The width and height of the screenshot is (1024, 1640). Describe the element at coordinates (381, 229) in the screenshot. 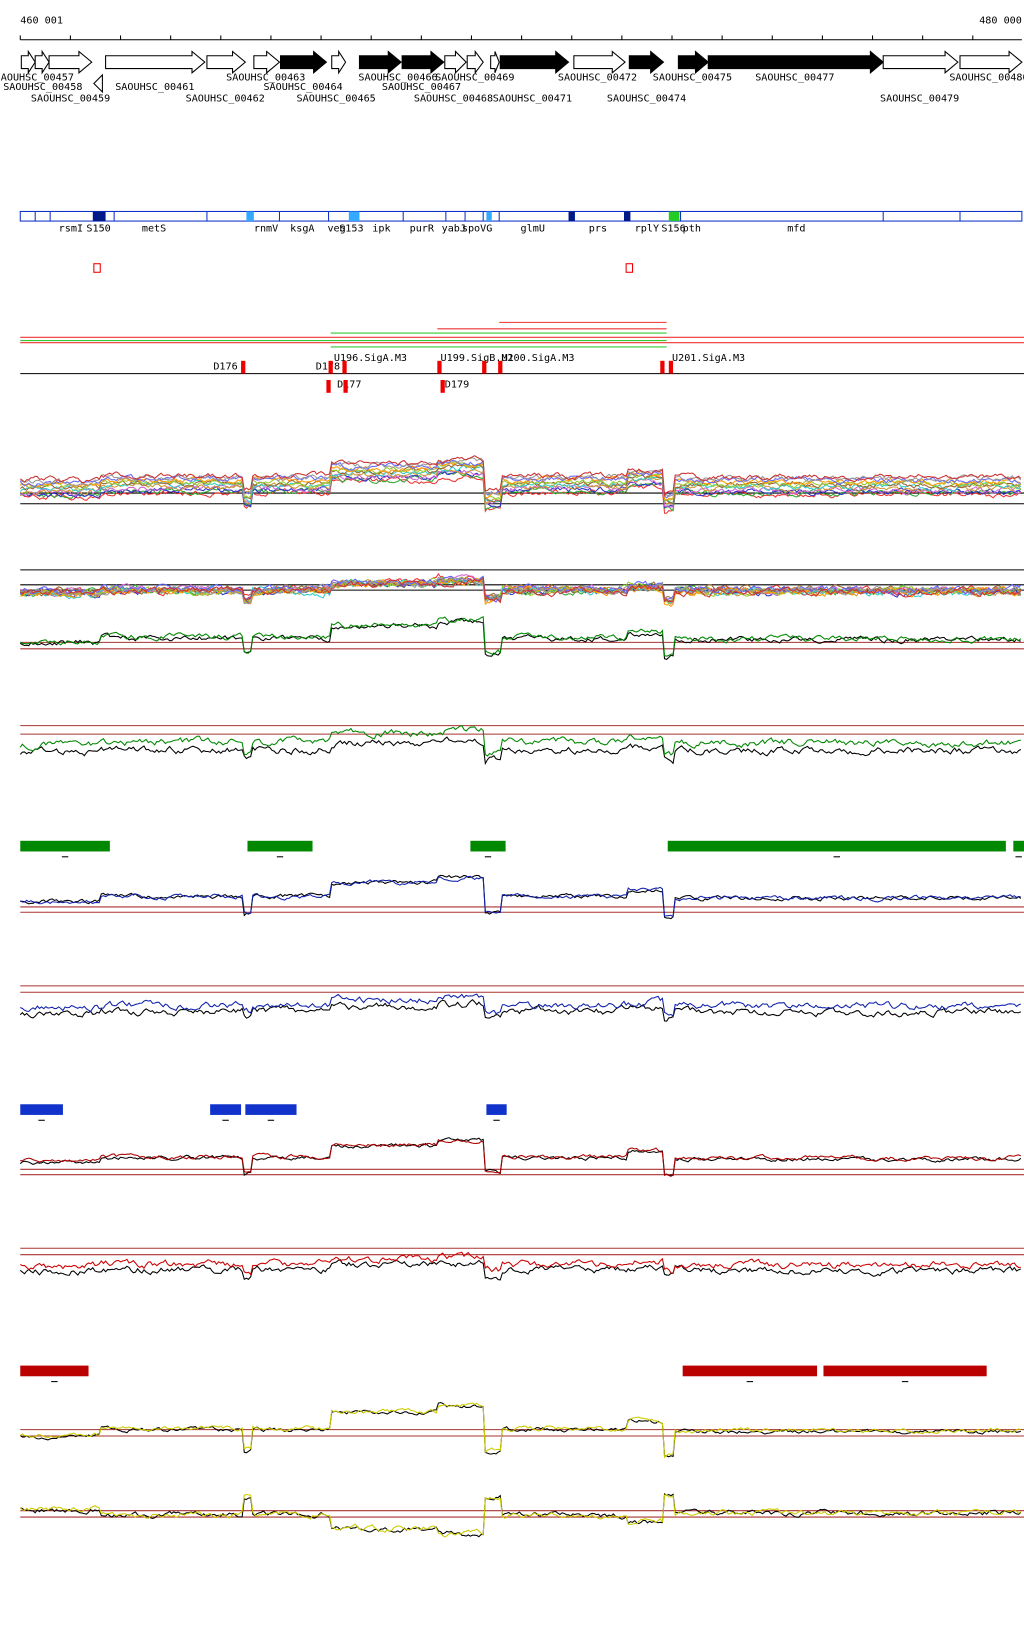

I see `region-label: ipk` at that location.